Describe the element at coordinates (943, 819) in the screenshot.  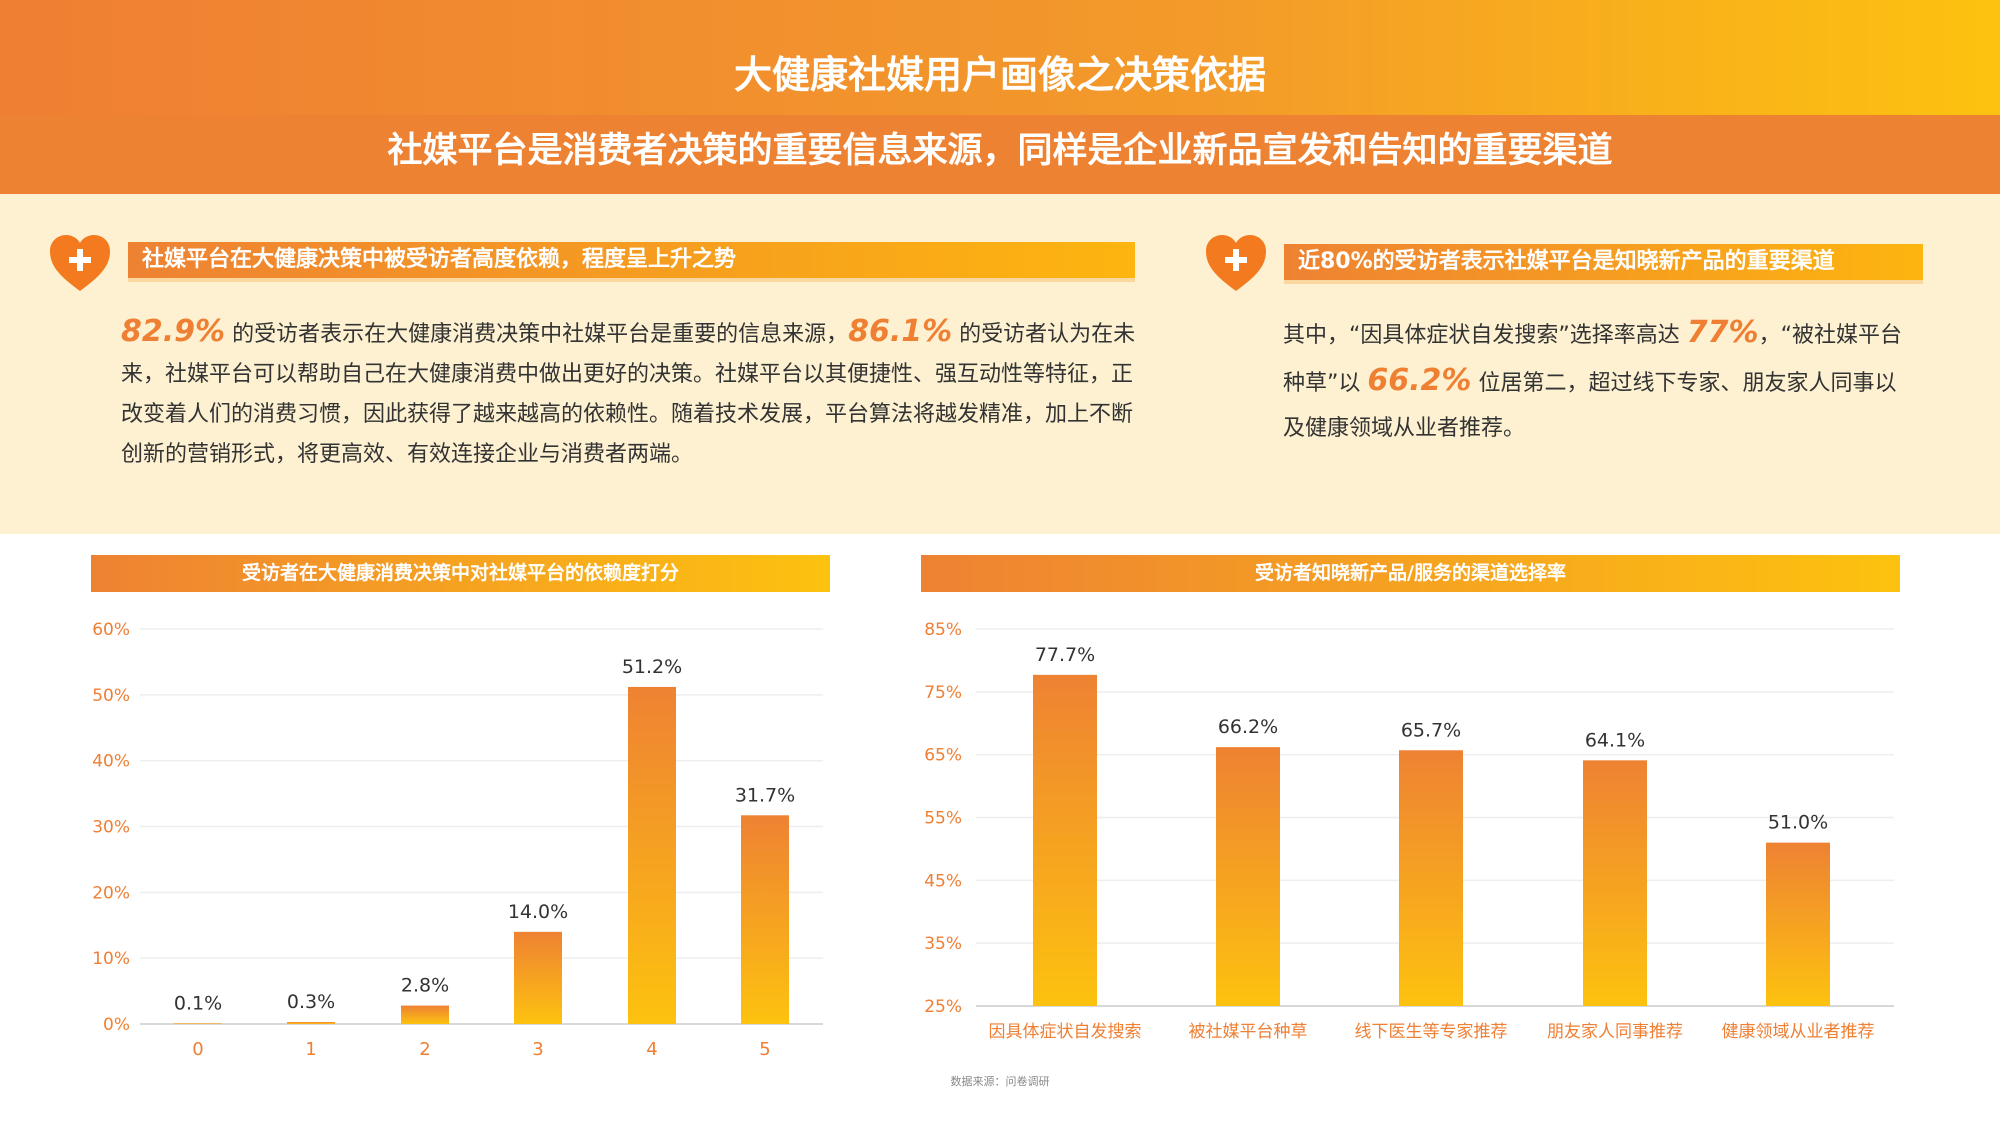
I see `y-tick-label: 55%` at that location.